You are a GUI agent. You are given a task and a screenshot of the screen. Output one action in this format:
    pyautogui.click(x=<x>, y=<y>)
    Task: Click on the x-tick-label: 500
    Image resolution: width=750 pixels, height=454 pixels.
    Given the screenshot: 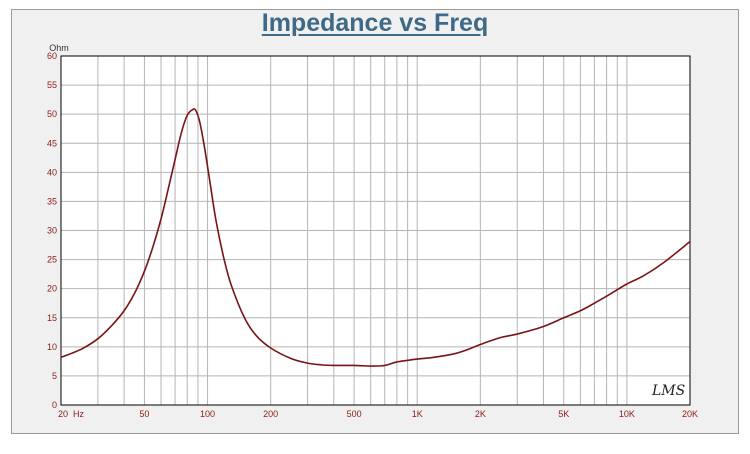 What is the action you would take?
    pyautogui.click(x=354, y=414)
    